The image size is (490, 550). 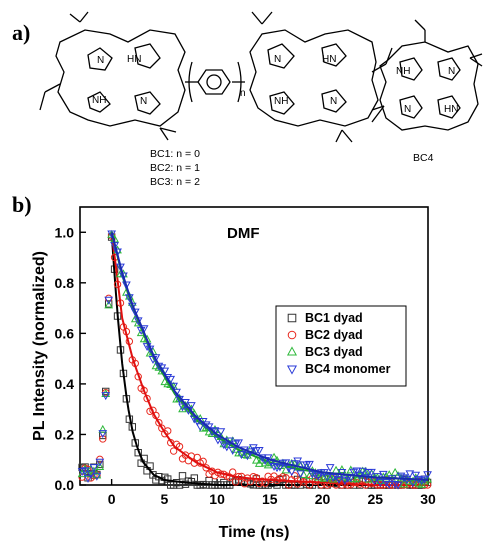 I want to click on legend-label: BC3 dyad, so click(x=334, y=352).